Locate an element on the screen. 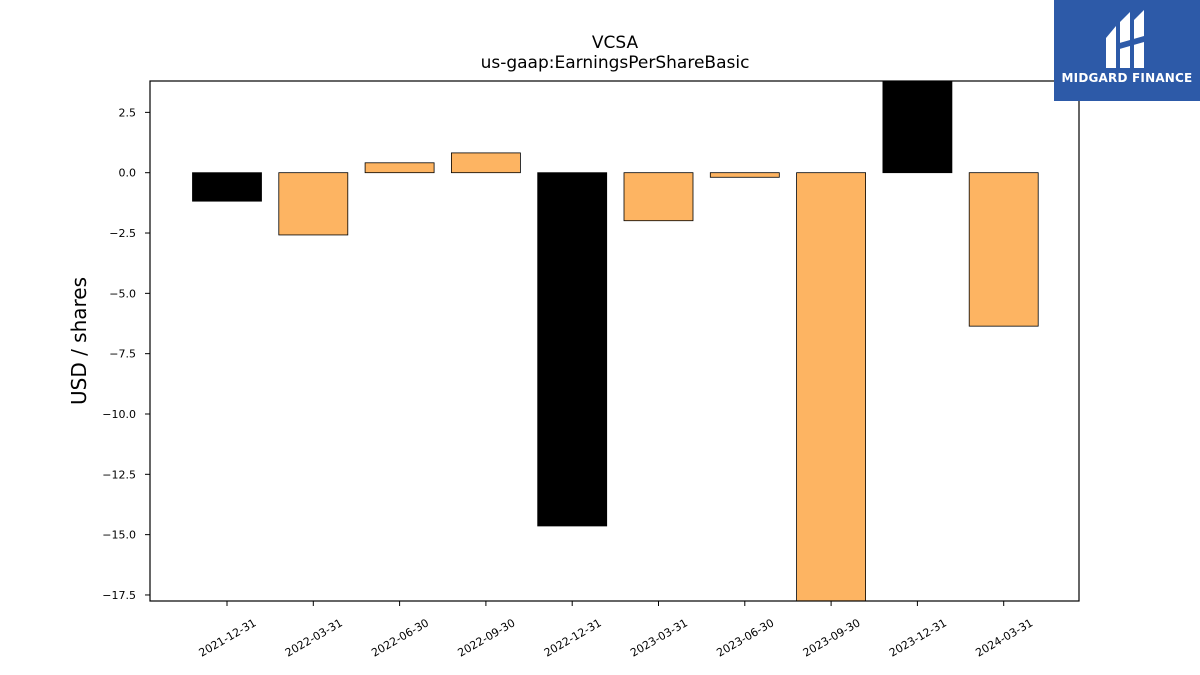 This screenshot has width=1200, height=675. y-tick-label: −12.5 is located at coordinates (119, 474).